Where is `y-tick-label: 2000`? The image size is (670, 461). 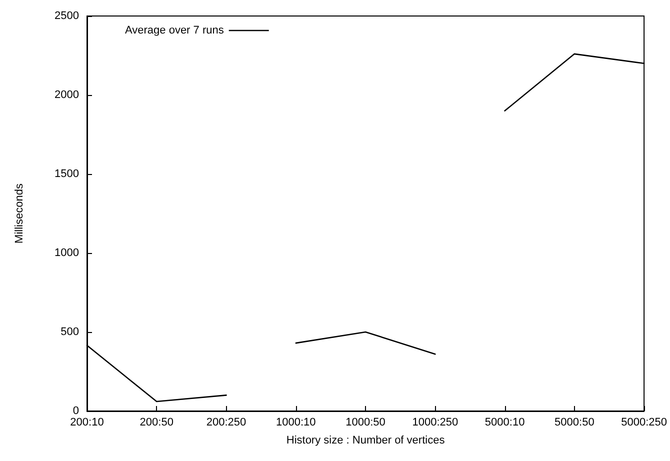
y-tick-label: 2000 is located at coordinates (66, 95).